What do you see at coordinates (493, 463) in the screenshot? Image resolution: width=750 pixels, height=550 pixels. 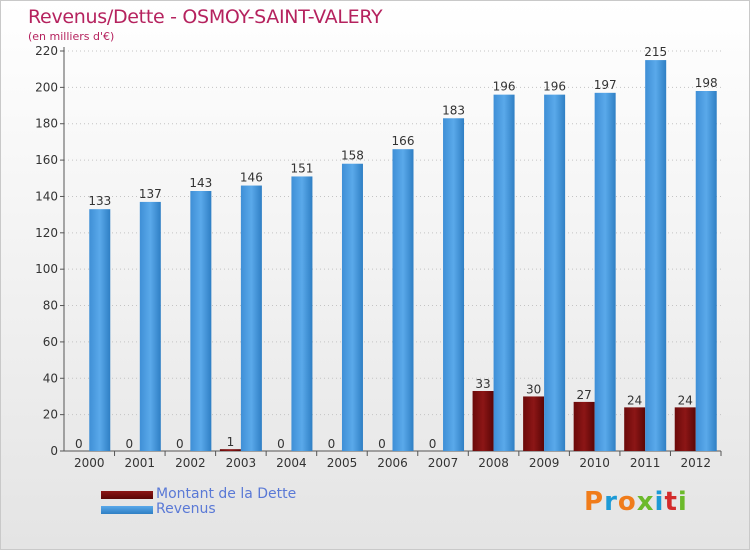 I see `x-tick-label: 2008` at bounding box center [493, 463].